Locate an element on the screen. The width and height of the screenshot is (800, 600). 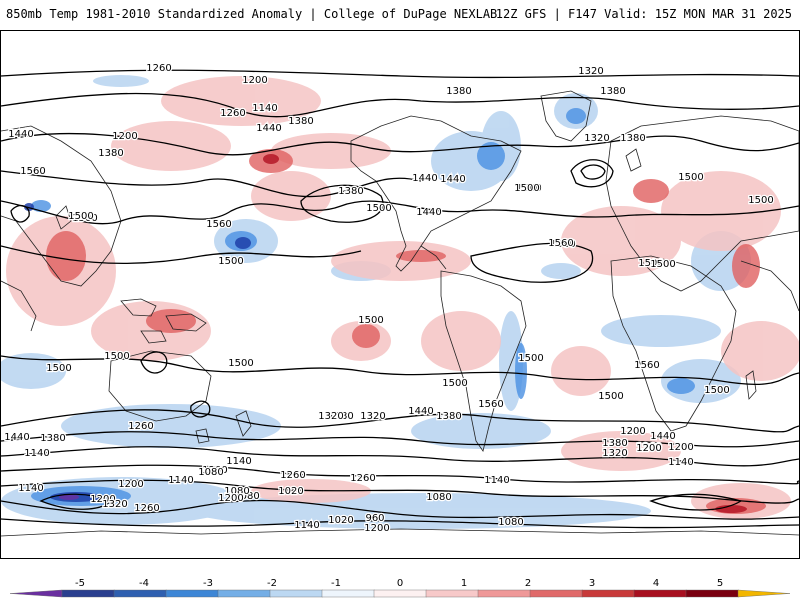
colorbar-tick-label: -5 is located at coordinates (80, 583).